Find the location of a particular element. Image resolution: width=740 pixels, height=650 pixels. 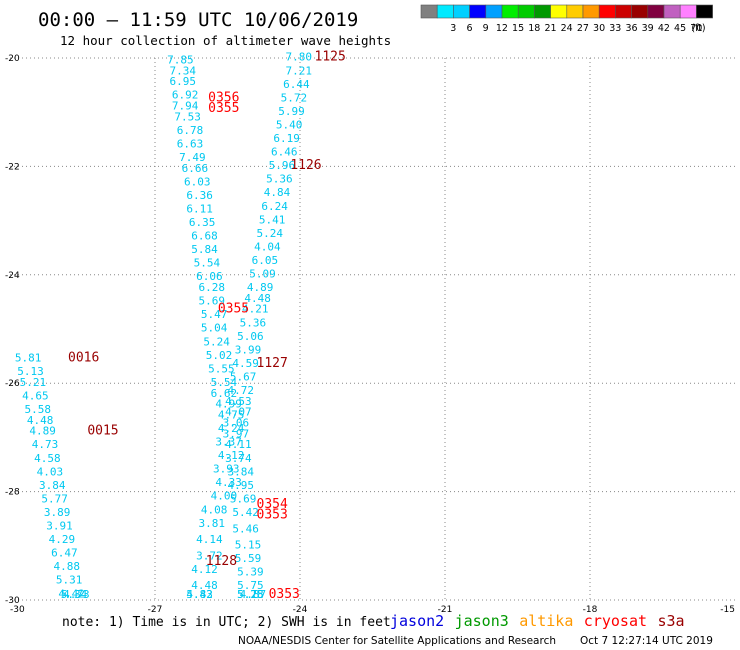

x-tick-label: -18 is located at coordinates (590, 610).